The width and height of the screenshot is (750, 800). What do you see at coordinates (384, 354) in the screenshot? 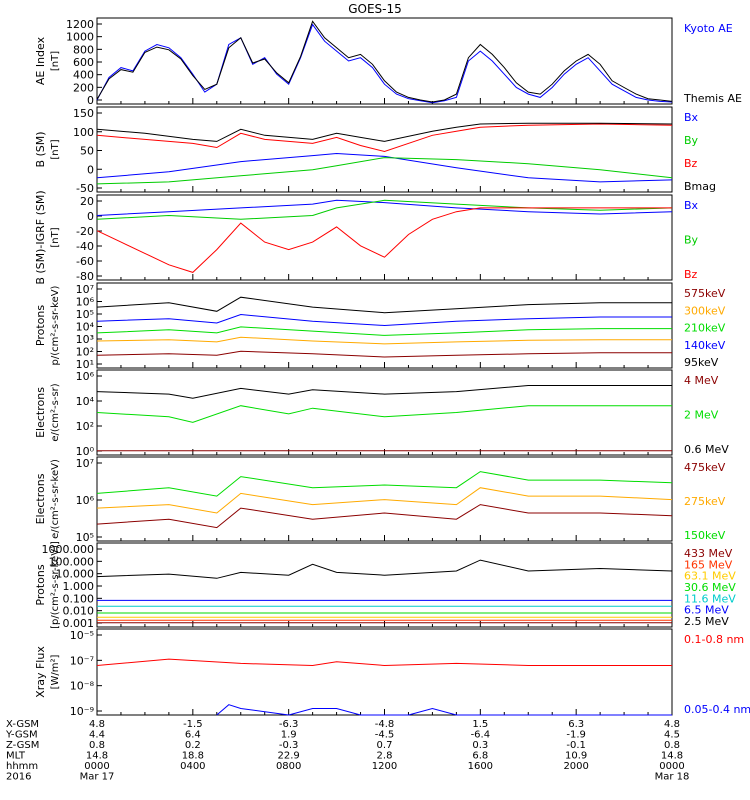
I see `series-line-575kev` at bounding box center [384, 354].